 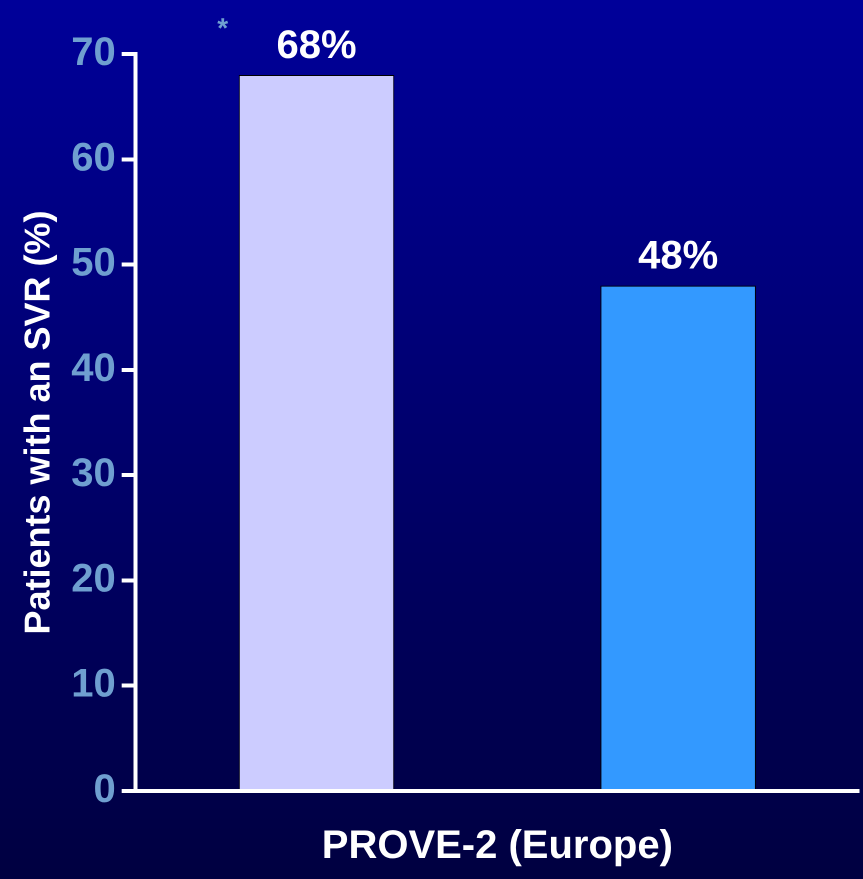 I want to click on y-tick-label: 50, so click(x=93, y=262).